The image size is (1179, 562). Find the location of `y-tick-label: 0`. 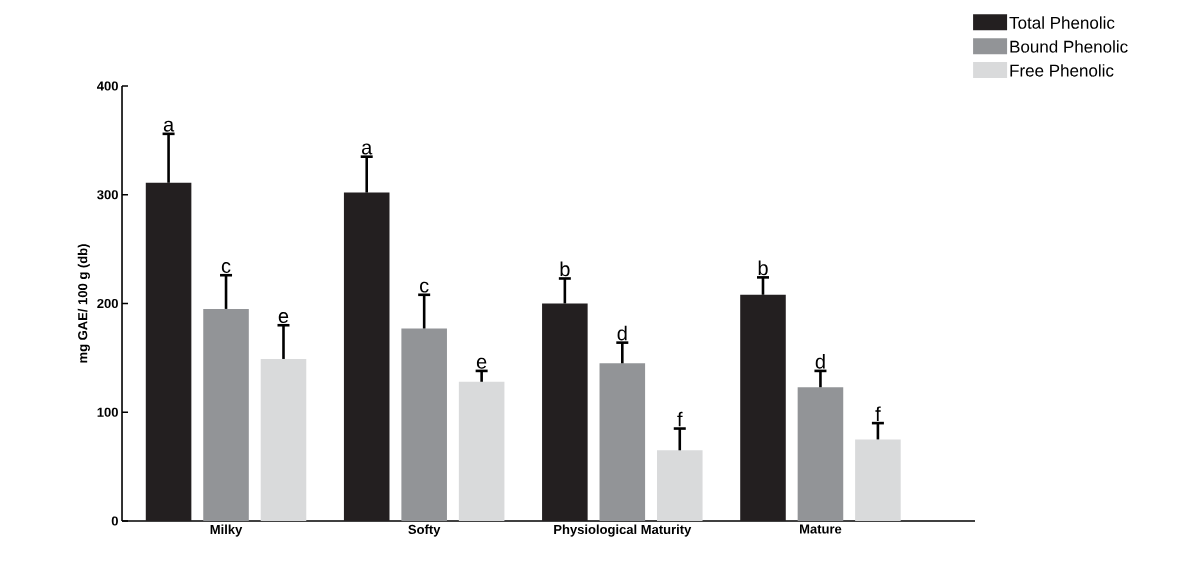

y-tick-label: 0 is located at coordinates (114, 521).